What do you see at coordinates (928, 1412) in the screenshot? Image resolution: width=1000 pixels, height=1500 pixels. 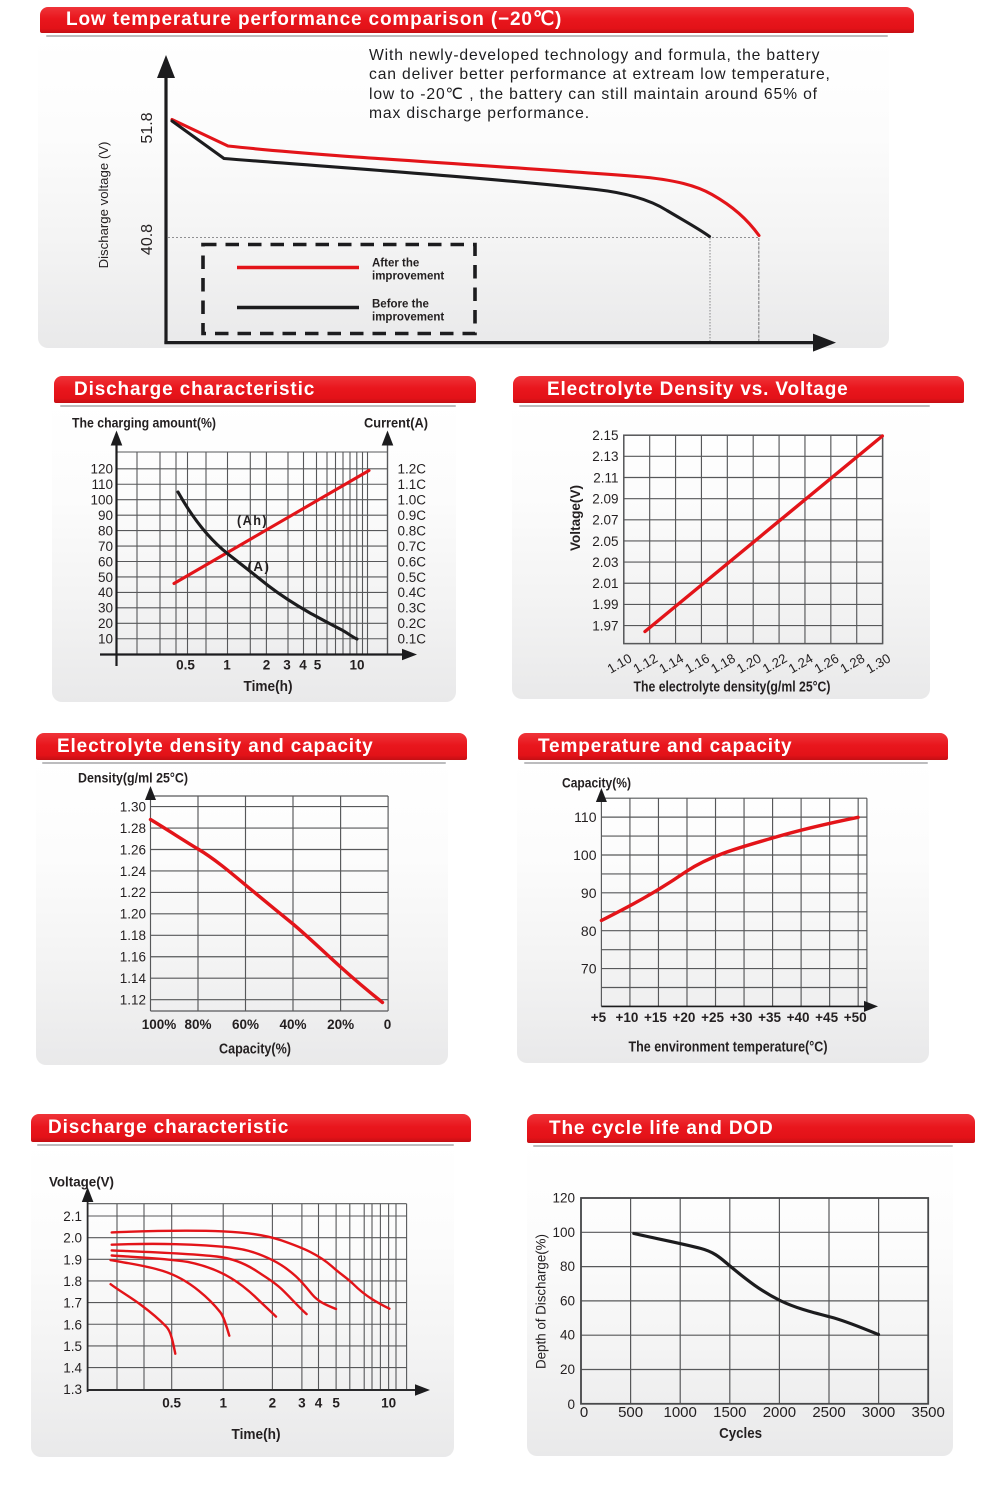 I see `svg-text: 3500` at bounding box center [928, 1412].